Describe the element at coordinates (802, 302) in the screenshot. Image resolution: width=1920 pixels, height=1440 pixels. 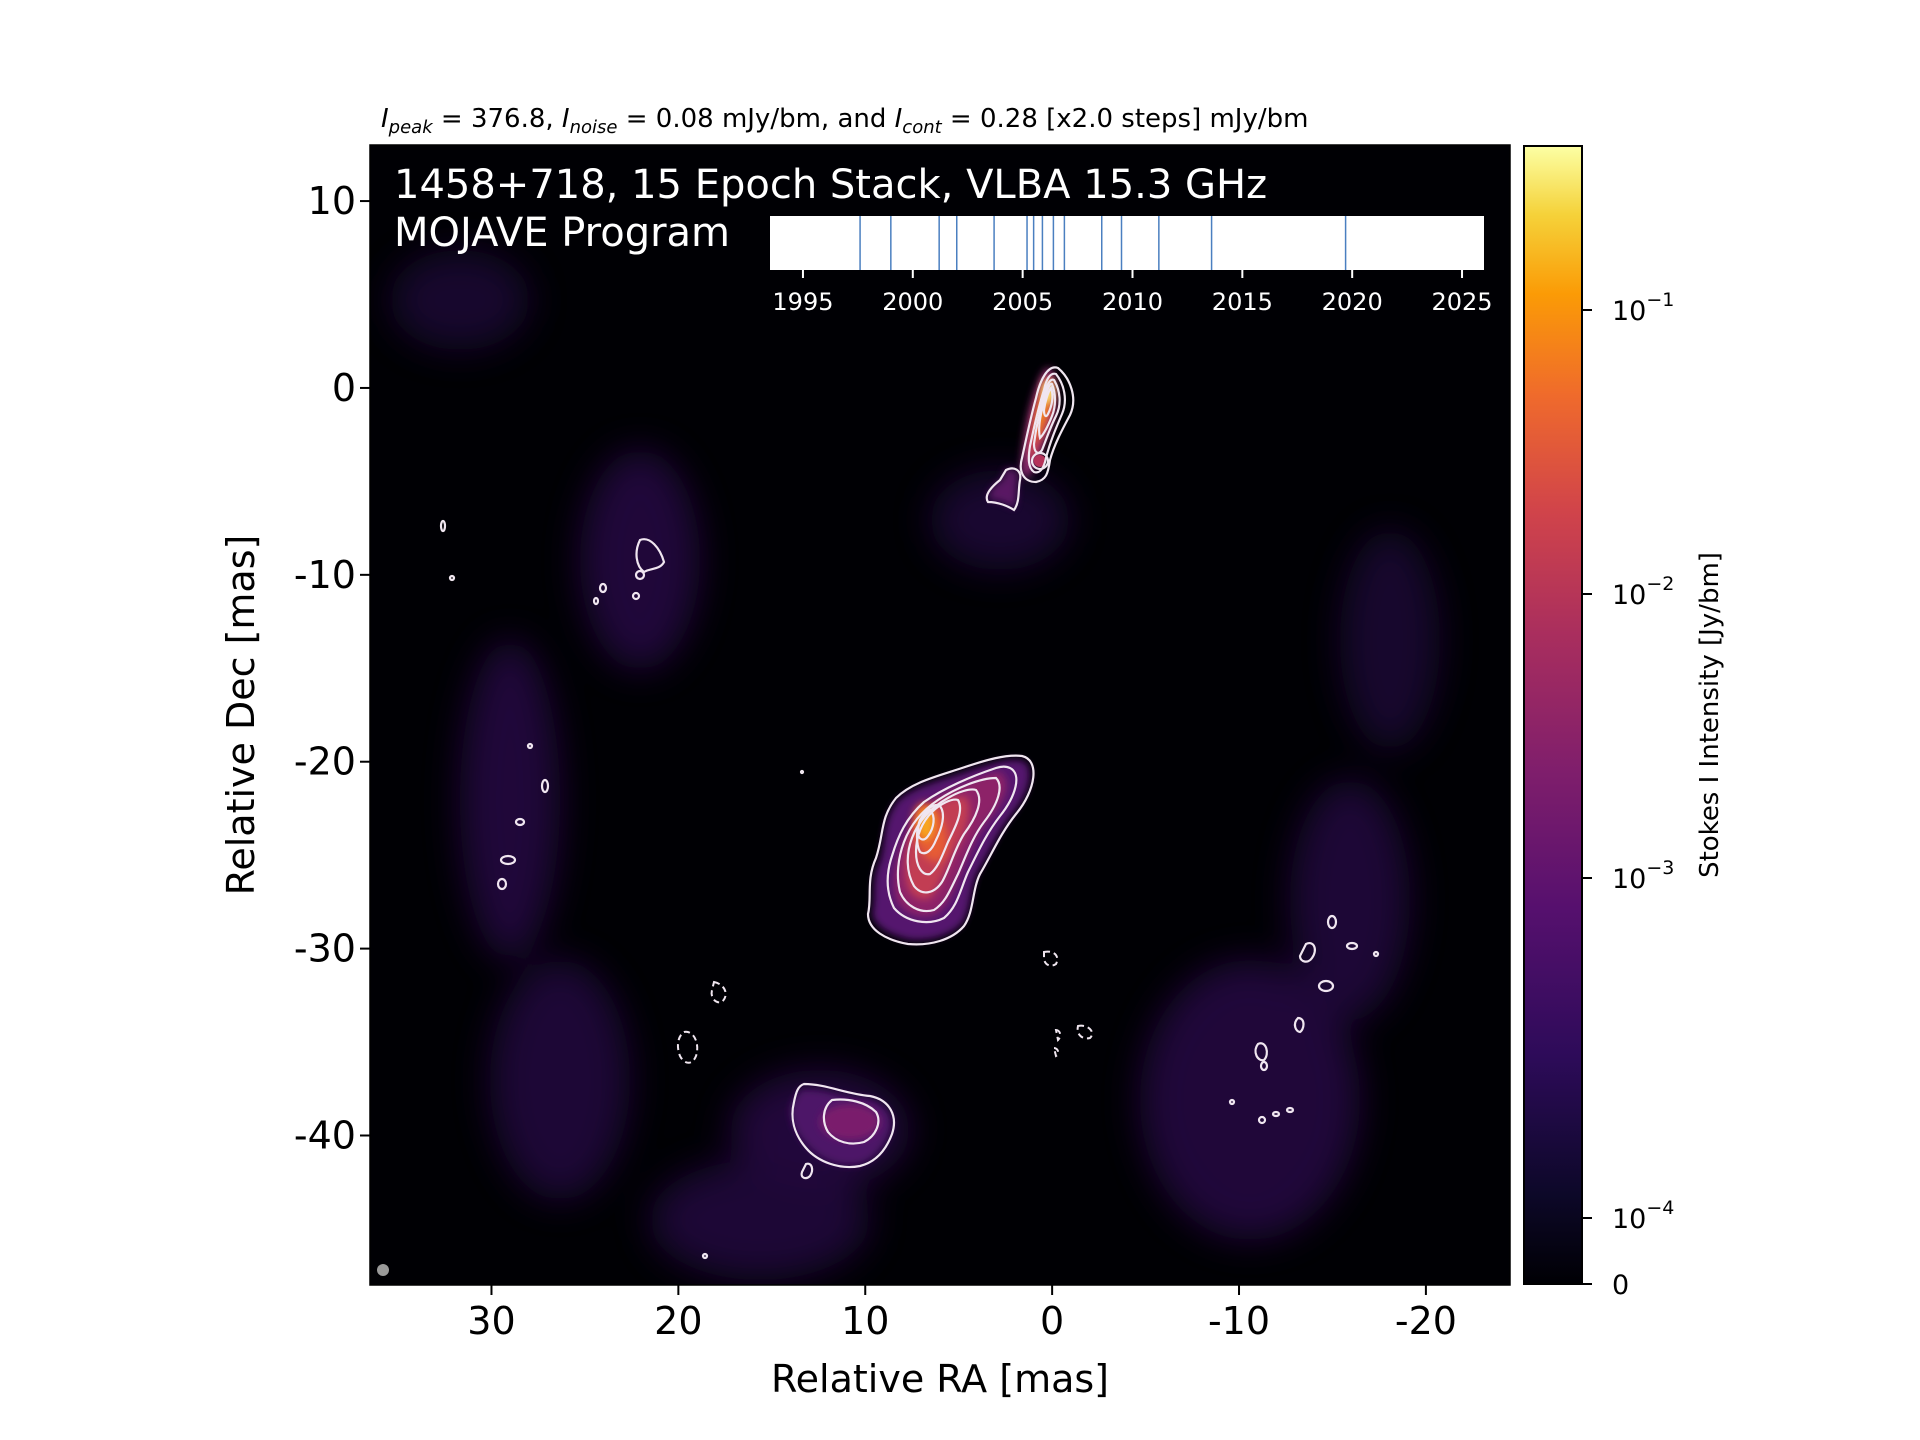
I see `epoch-tick-label: 1995` at that location.